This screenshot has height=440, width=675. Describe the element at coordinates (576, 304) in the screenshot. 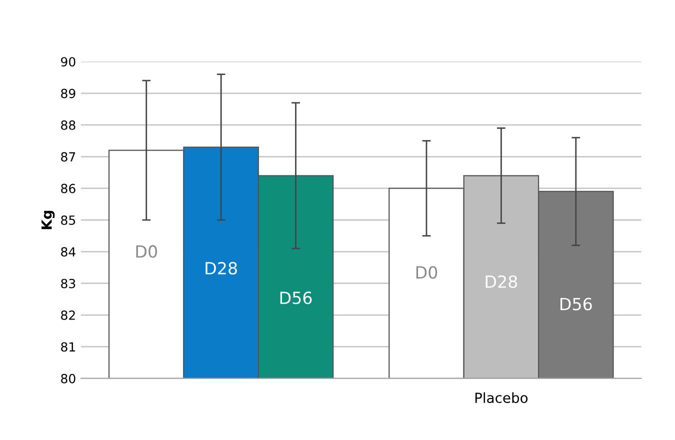

I see `series-label: D56` at that location.